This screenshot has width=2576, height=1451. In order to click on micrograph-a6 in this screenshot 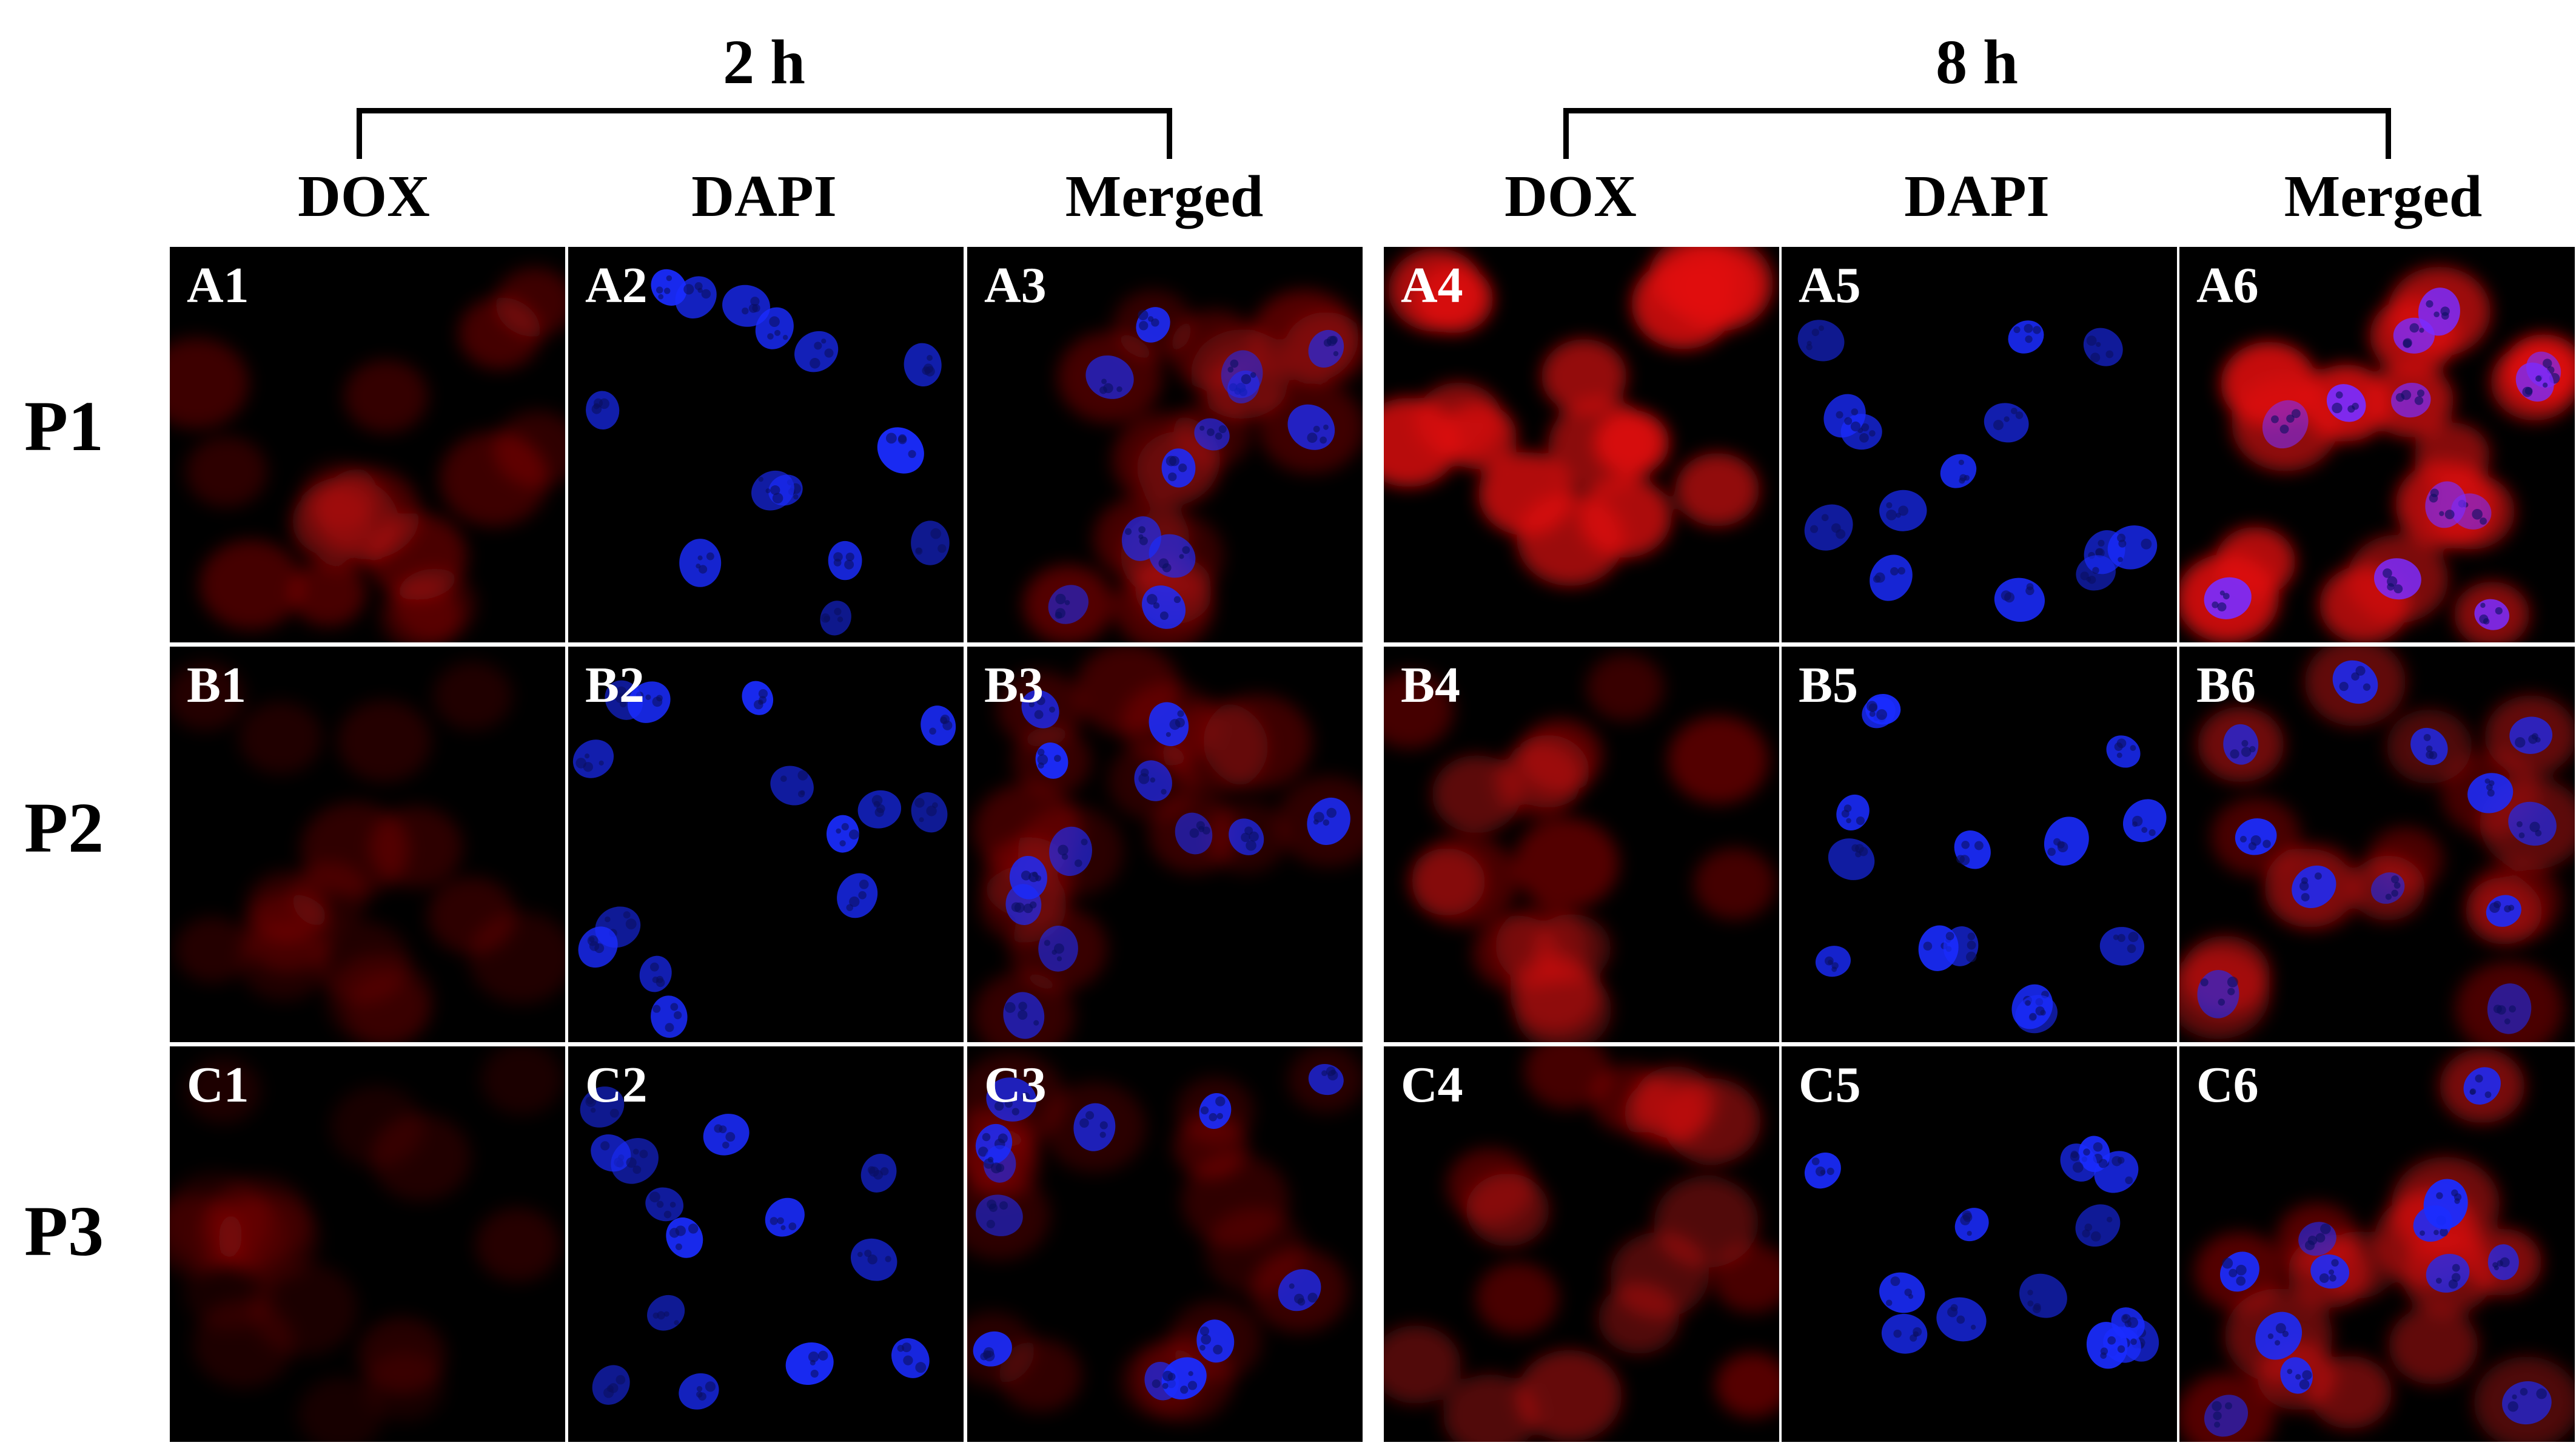, I will do `click(2377, 454)`.